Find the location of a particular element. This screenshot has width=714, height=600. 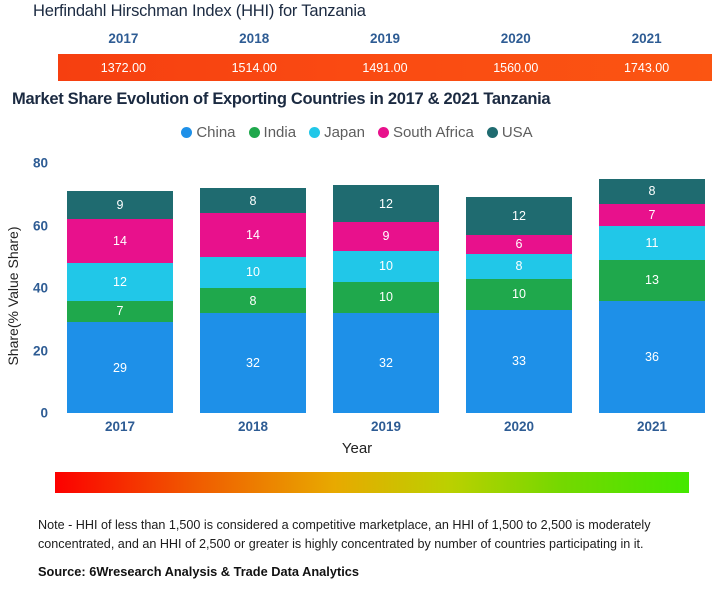

bar-segment-japan: 8 is located at coordinates (519, 266).